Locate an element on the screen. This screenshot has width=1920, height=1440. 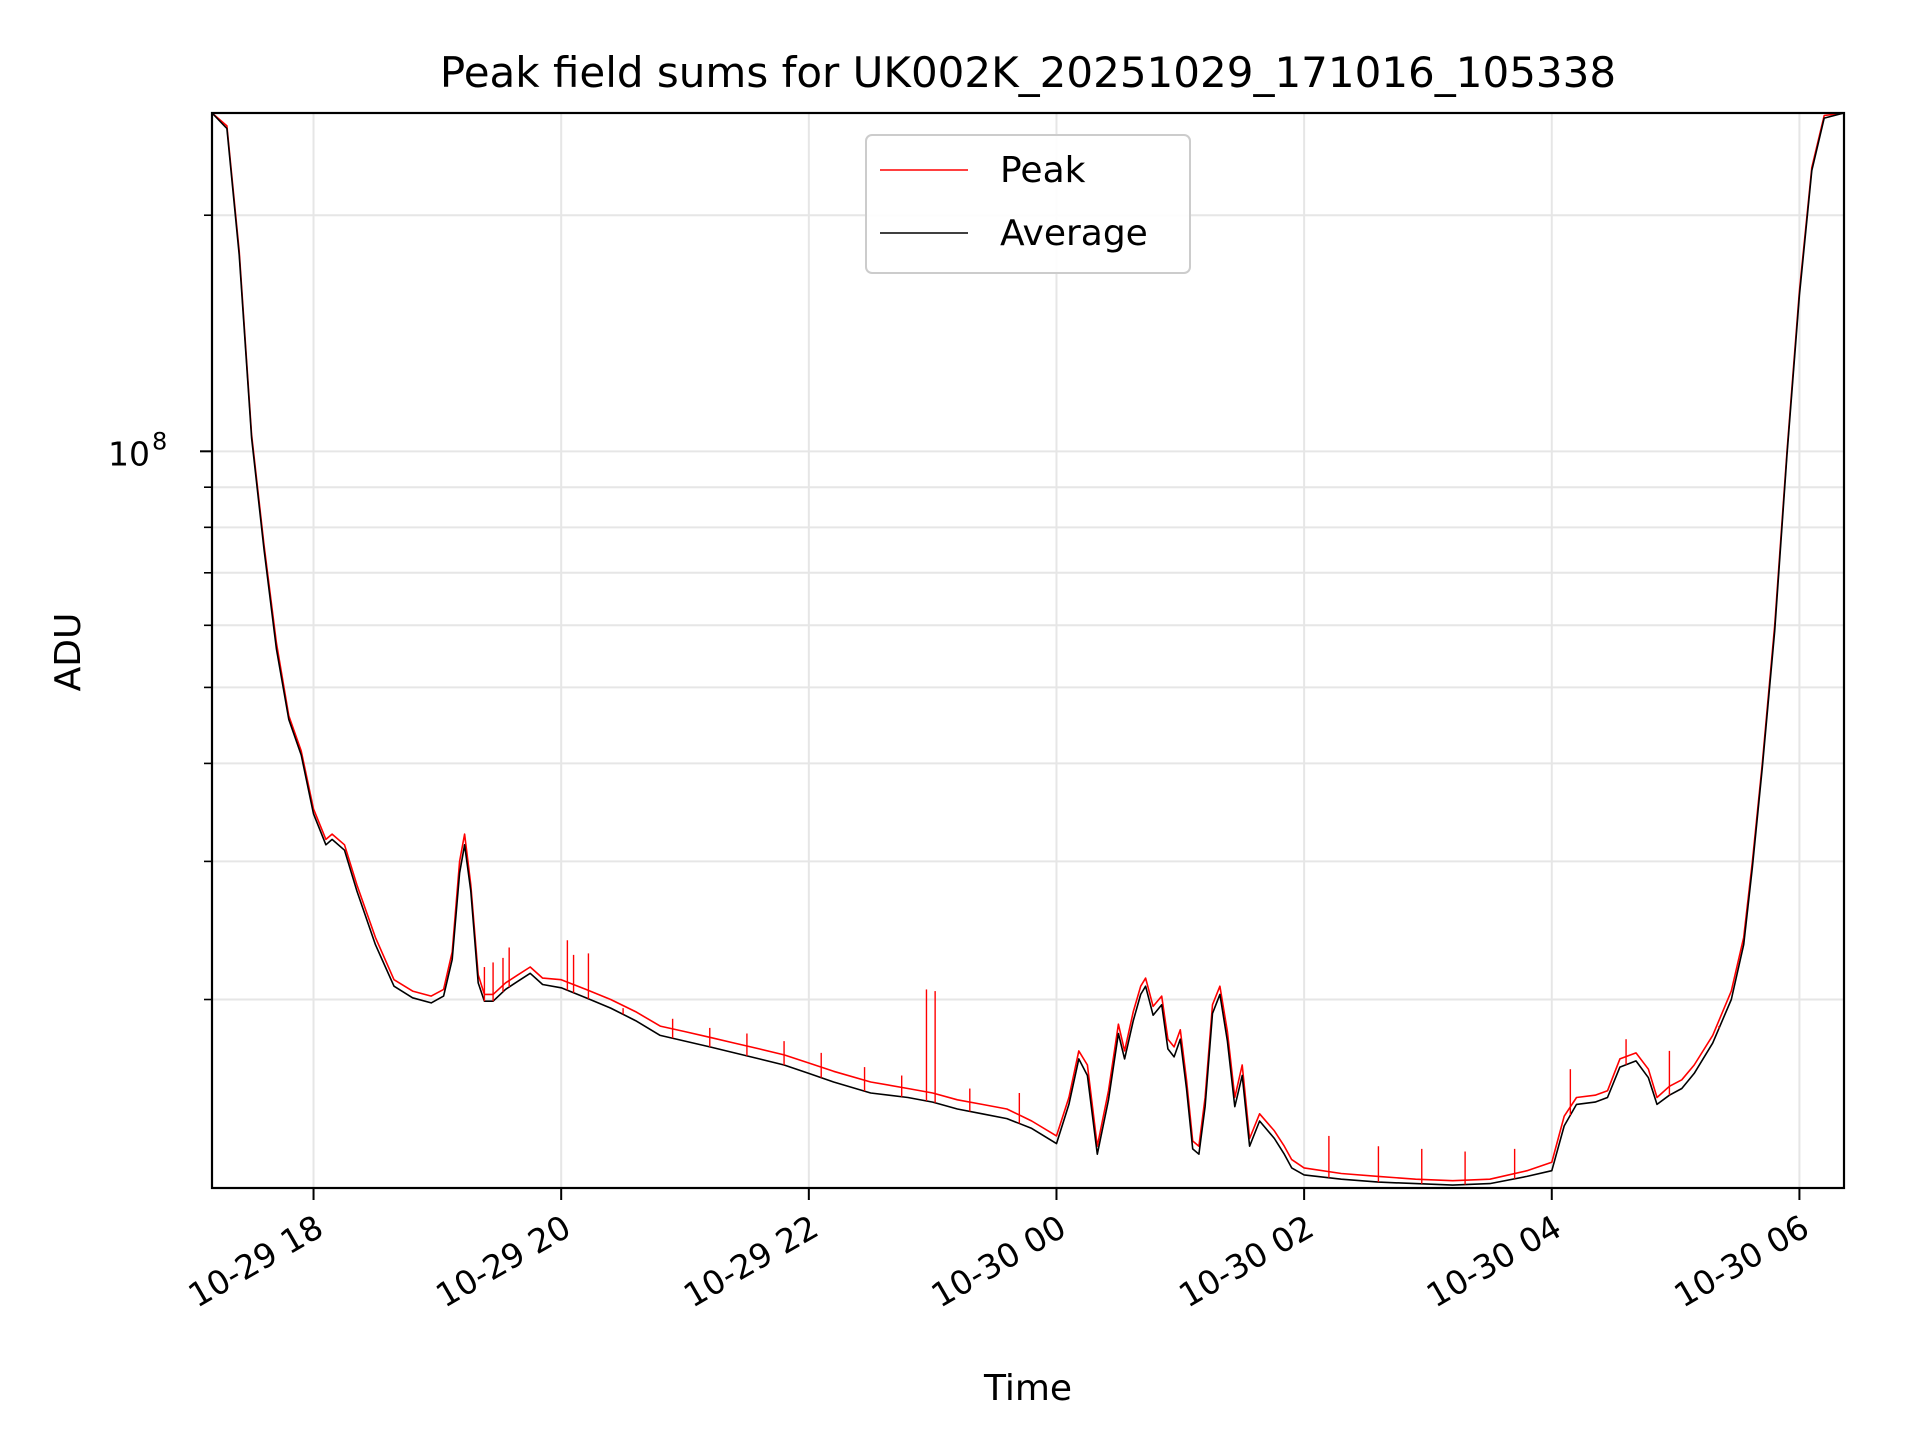
legend-label-average: Average is located at coordinates (1074, 233).